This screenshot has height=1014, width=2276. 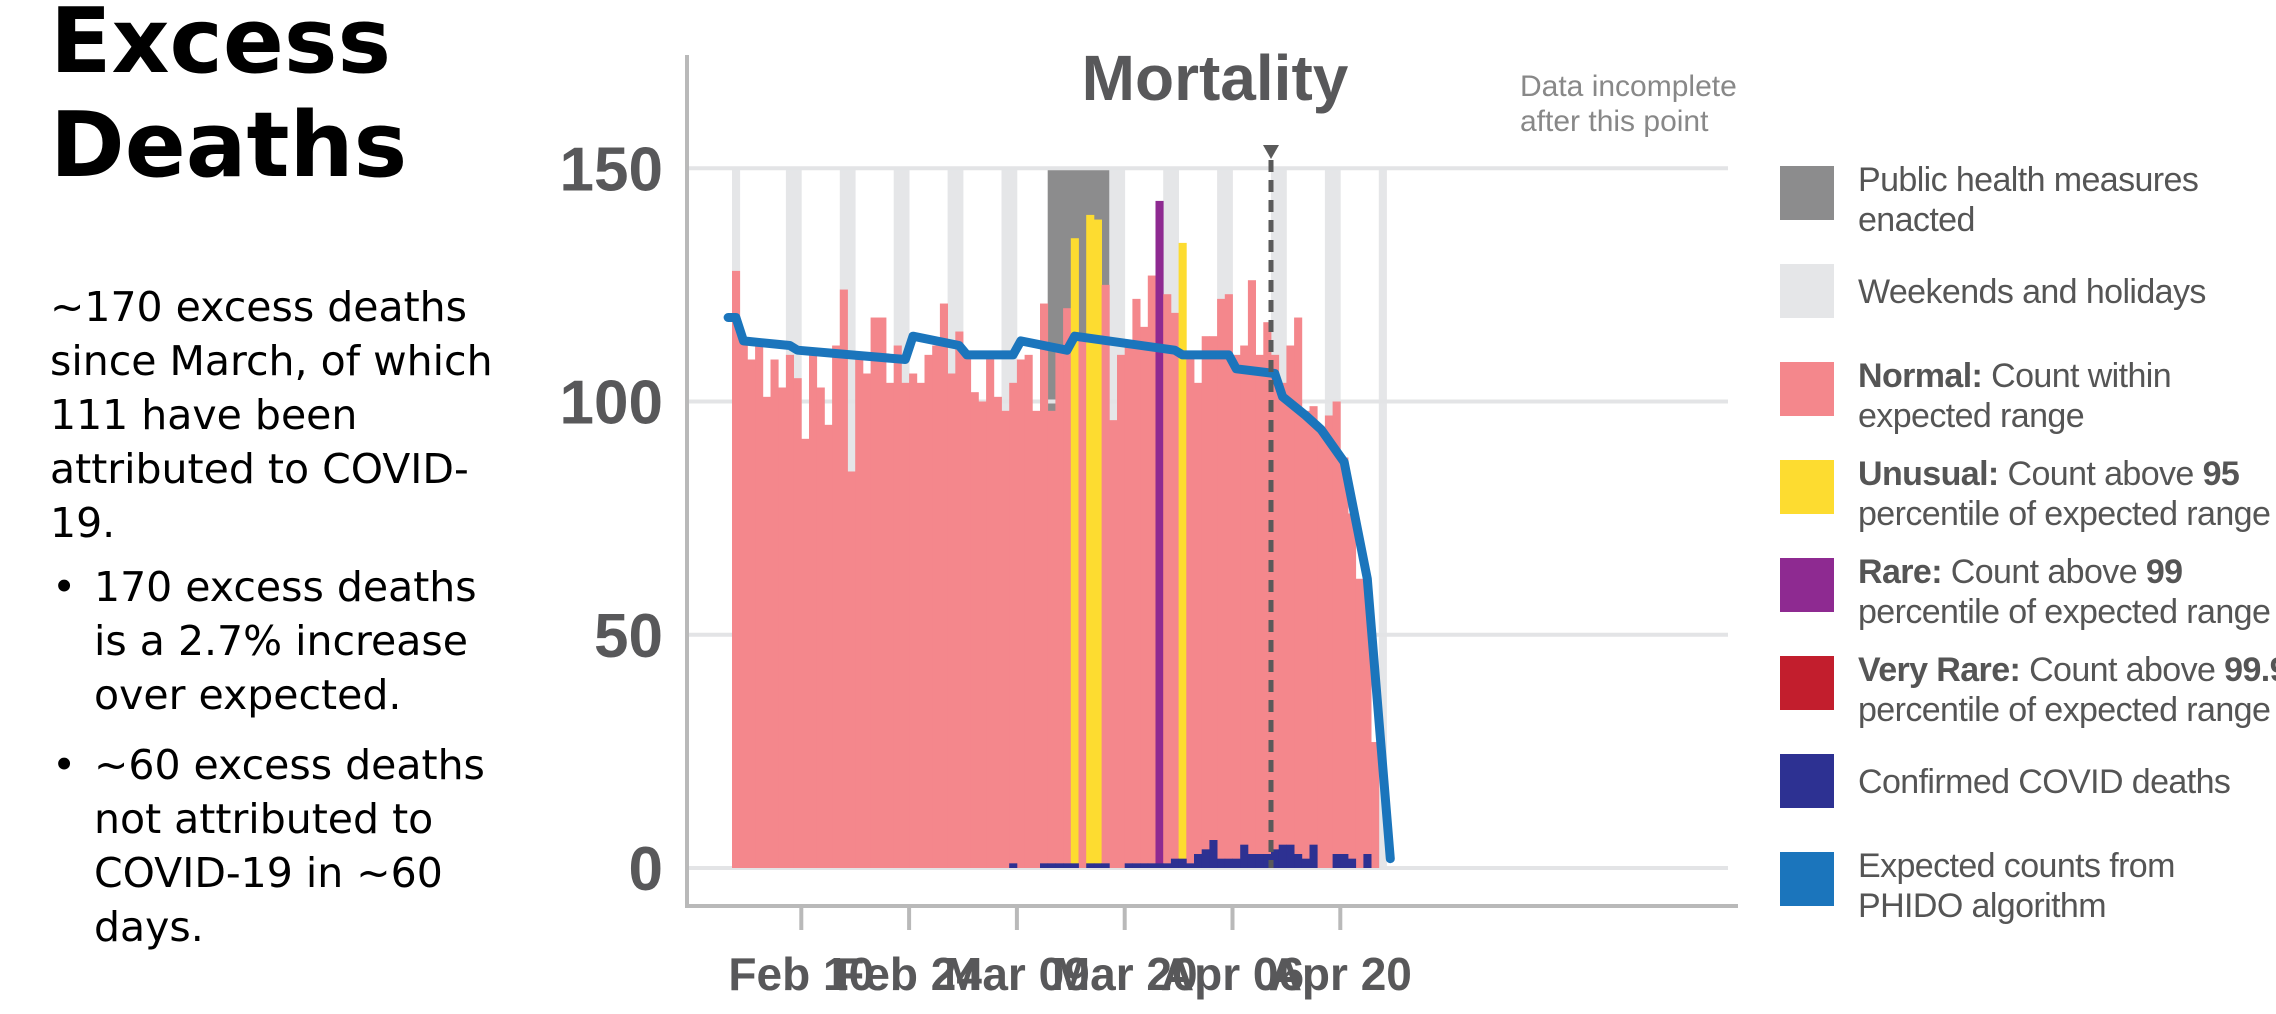 I want to click on legend-item-weekends: Weekends and holidays, so click(x=2025, y=304).